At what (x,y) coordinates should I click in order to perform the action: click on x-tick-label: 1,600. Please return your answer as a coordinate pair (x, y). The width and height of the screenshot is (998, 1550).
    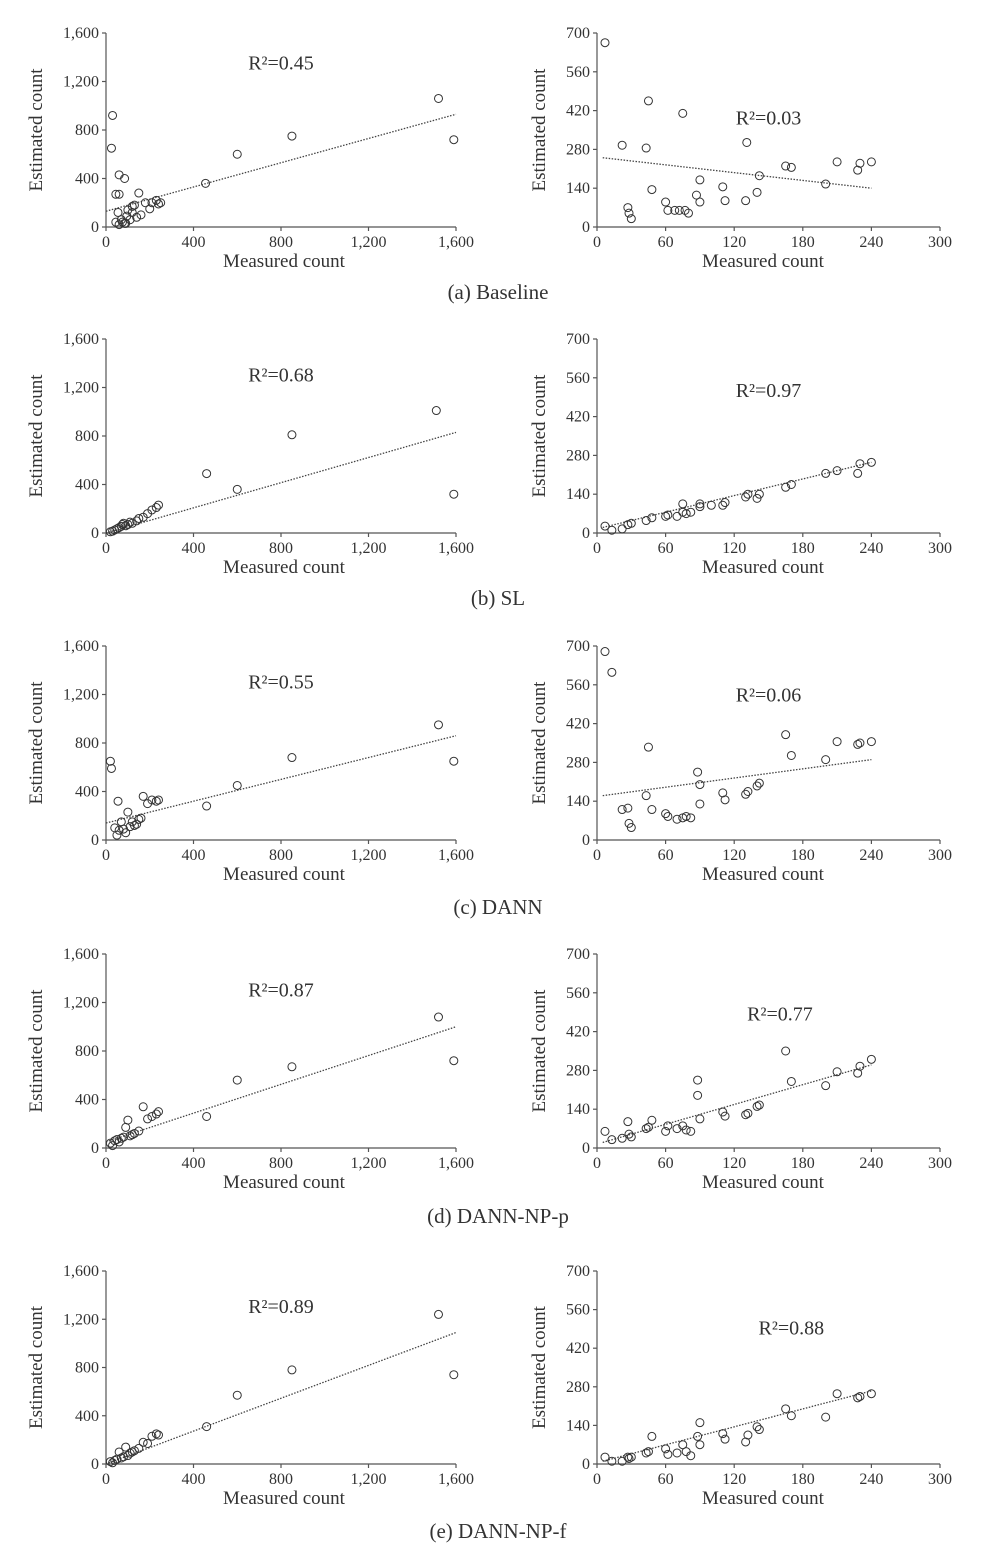
    Looking at the image, I should click on (456, 1479).